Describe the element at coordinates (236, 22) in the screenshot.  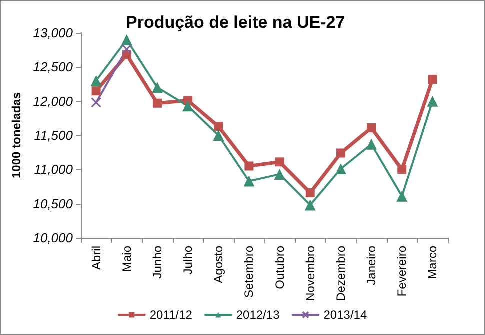
I see `chart-title: Produção de leite na UE-27` at that location.